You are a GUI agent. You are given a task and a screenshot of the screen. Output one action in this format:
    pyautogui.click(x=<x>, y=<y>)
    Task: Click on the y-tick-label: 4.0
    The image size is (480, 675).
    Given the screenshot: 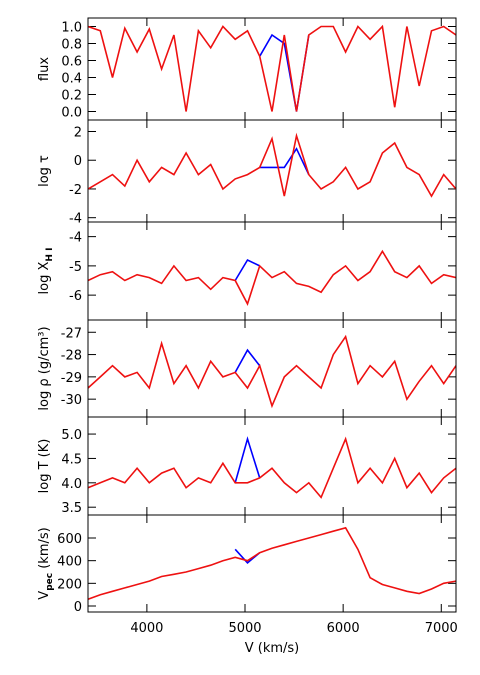 What is the action you would take?
    pyautogui.click(x=71, y=484)
    